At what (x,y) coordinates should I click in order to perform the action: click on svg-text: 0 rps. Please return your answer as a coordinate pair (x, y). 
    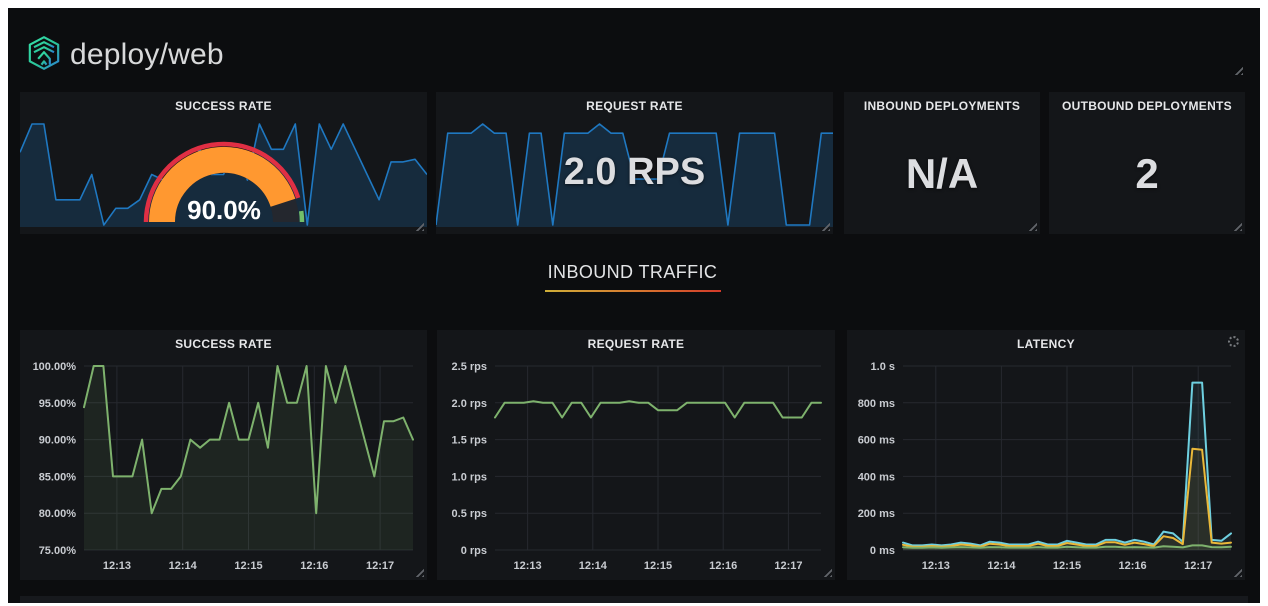
    Looking at the image, I should click on (474, 551).